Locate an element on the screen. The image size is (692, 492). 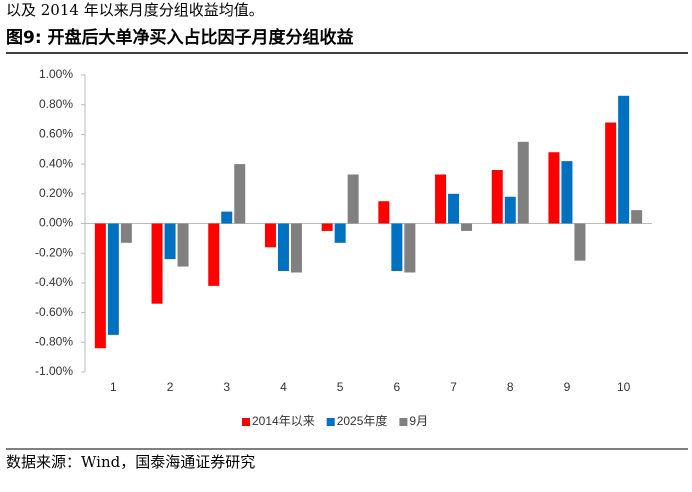
x-tick-label: 6 is located at coordinates (397, 387).